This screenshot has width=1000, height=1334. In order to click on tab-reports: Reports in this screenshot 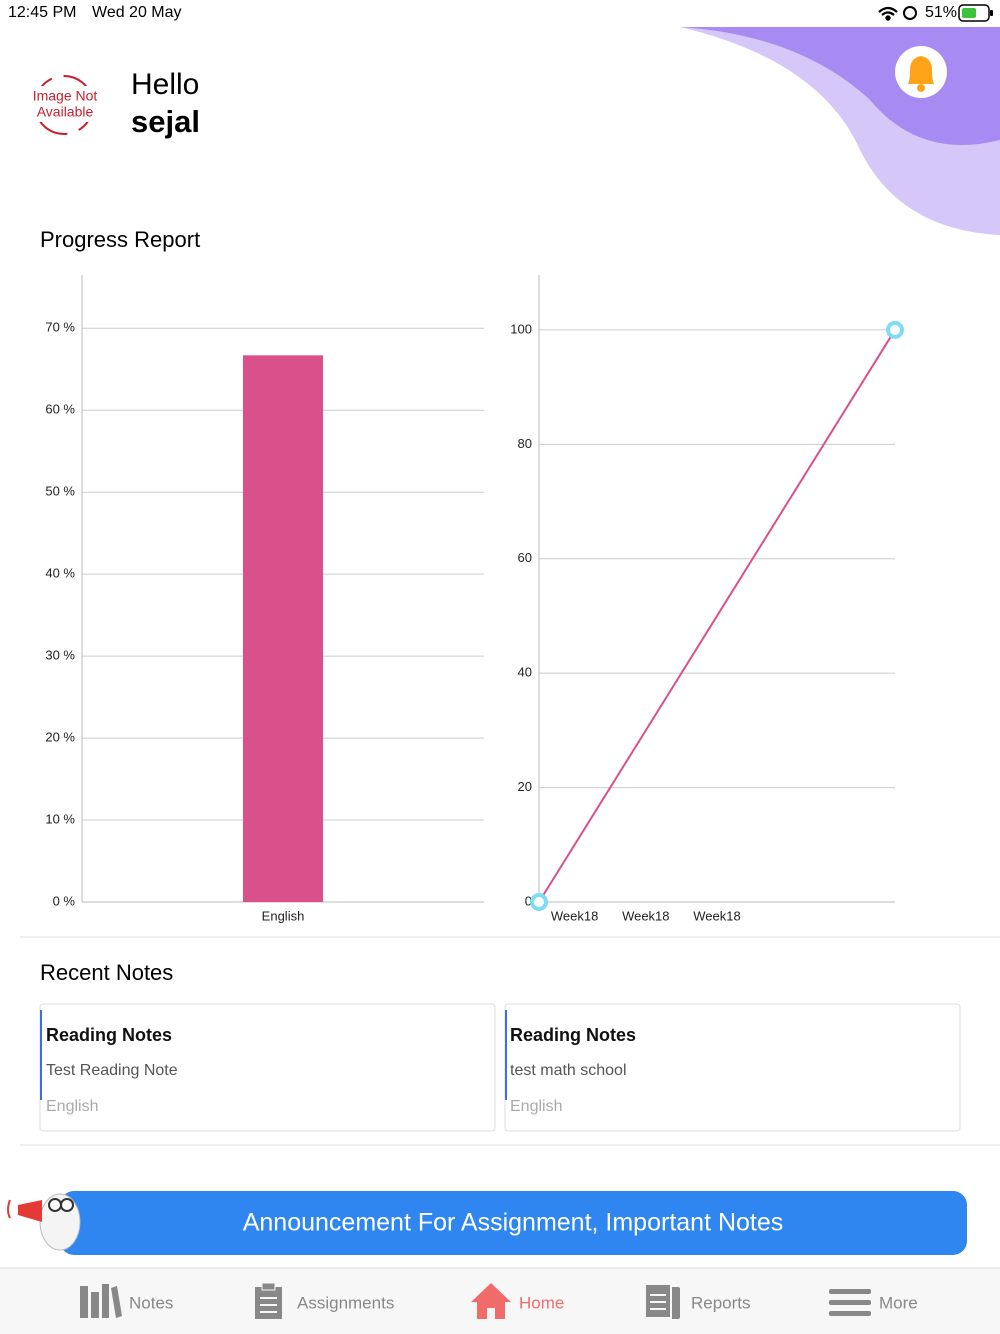, I will do `click(697, 1301)`.